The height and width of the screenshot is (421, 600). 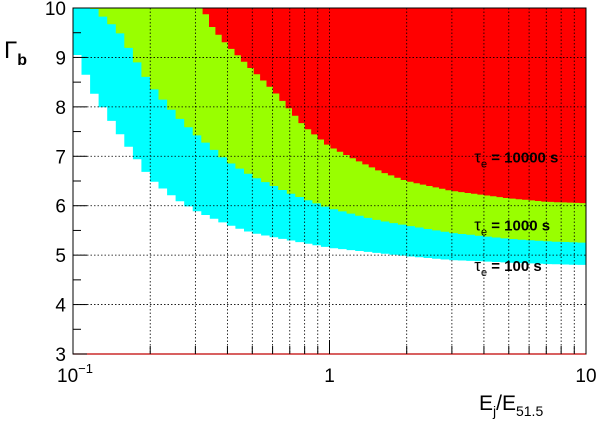 What do you see at coordinates (67, 376) in the screenshot?
I see `x-tick-label-base: 10` at bounding box center [67, 376].